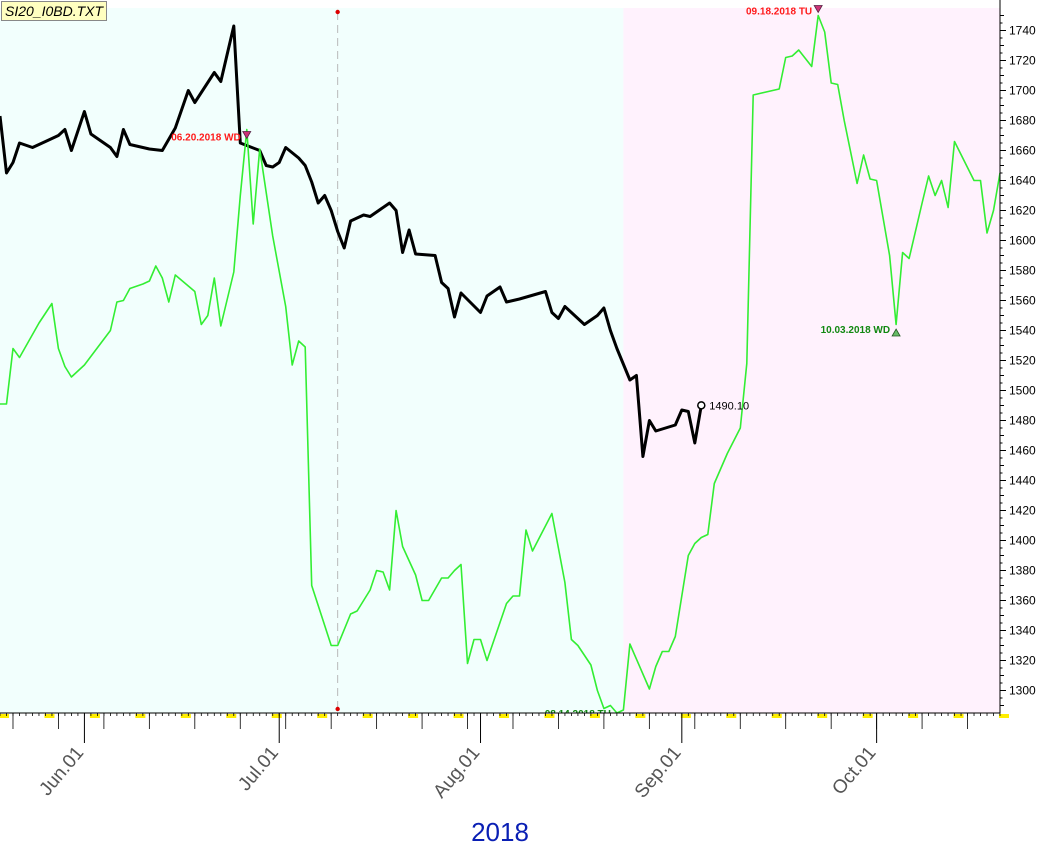 The height and width of the screenshot is (849, 1063). I want to click on y-tick-label: 1300, so click(1022, 691).